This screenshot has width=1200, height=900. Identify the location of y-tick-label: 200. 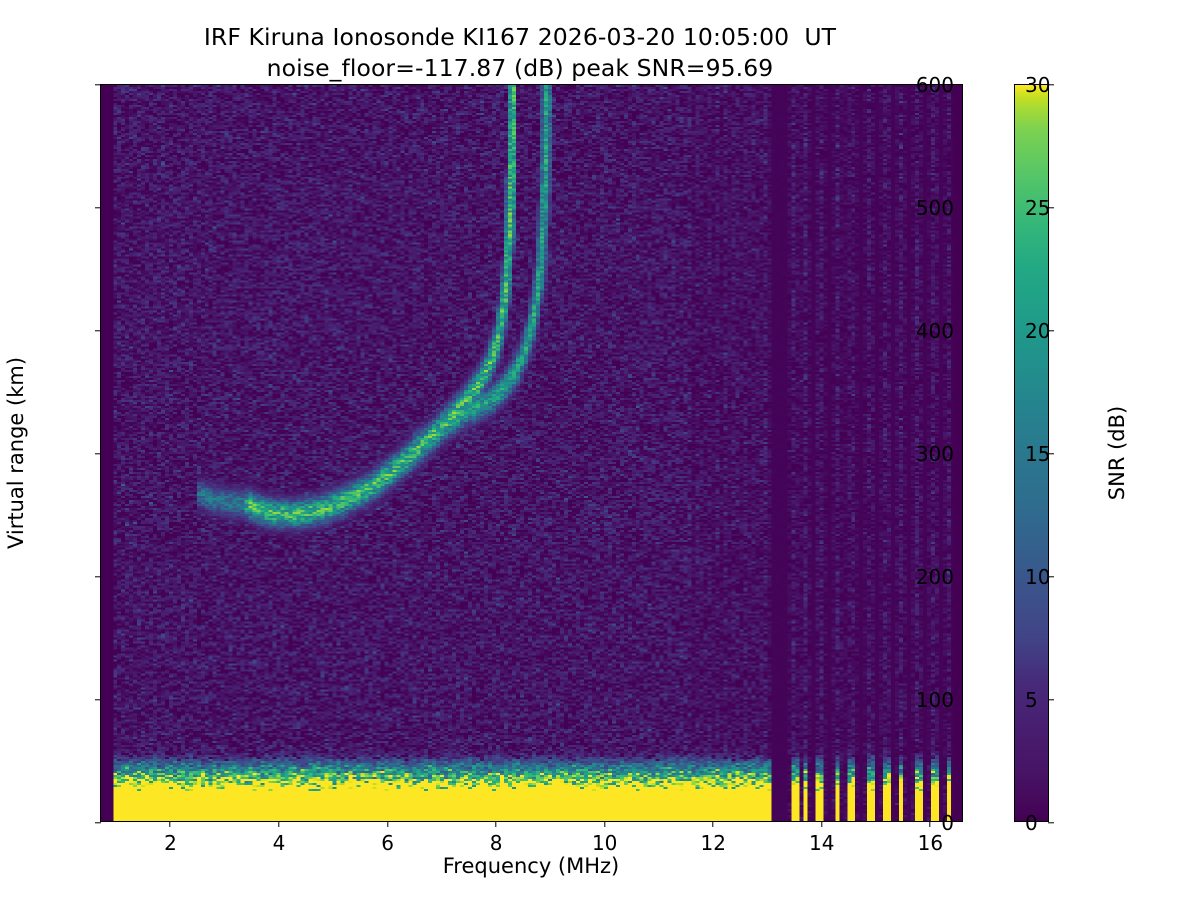
(934, 577).